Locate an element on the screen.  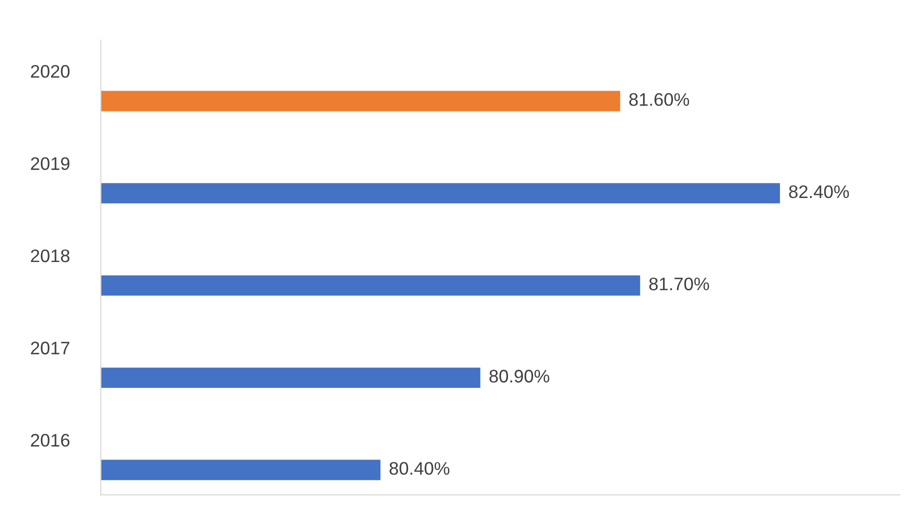
y-tick-label: 2018 is located at coordinates (50, 255).